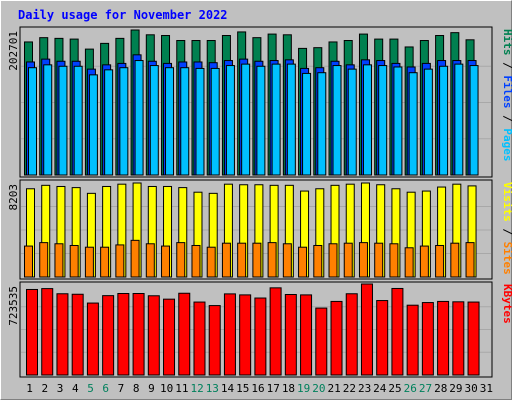 The width and height of the screenshot is (512, 400). Describe the element at coordinates (349, 388) in the screenshot. I see `x-tick-label: 22` at that location.